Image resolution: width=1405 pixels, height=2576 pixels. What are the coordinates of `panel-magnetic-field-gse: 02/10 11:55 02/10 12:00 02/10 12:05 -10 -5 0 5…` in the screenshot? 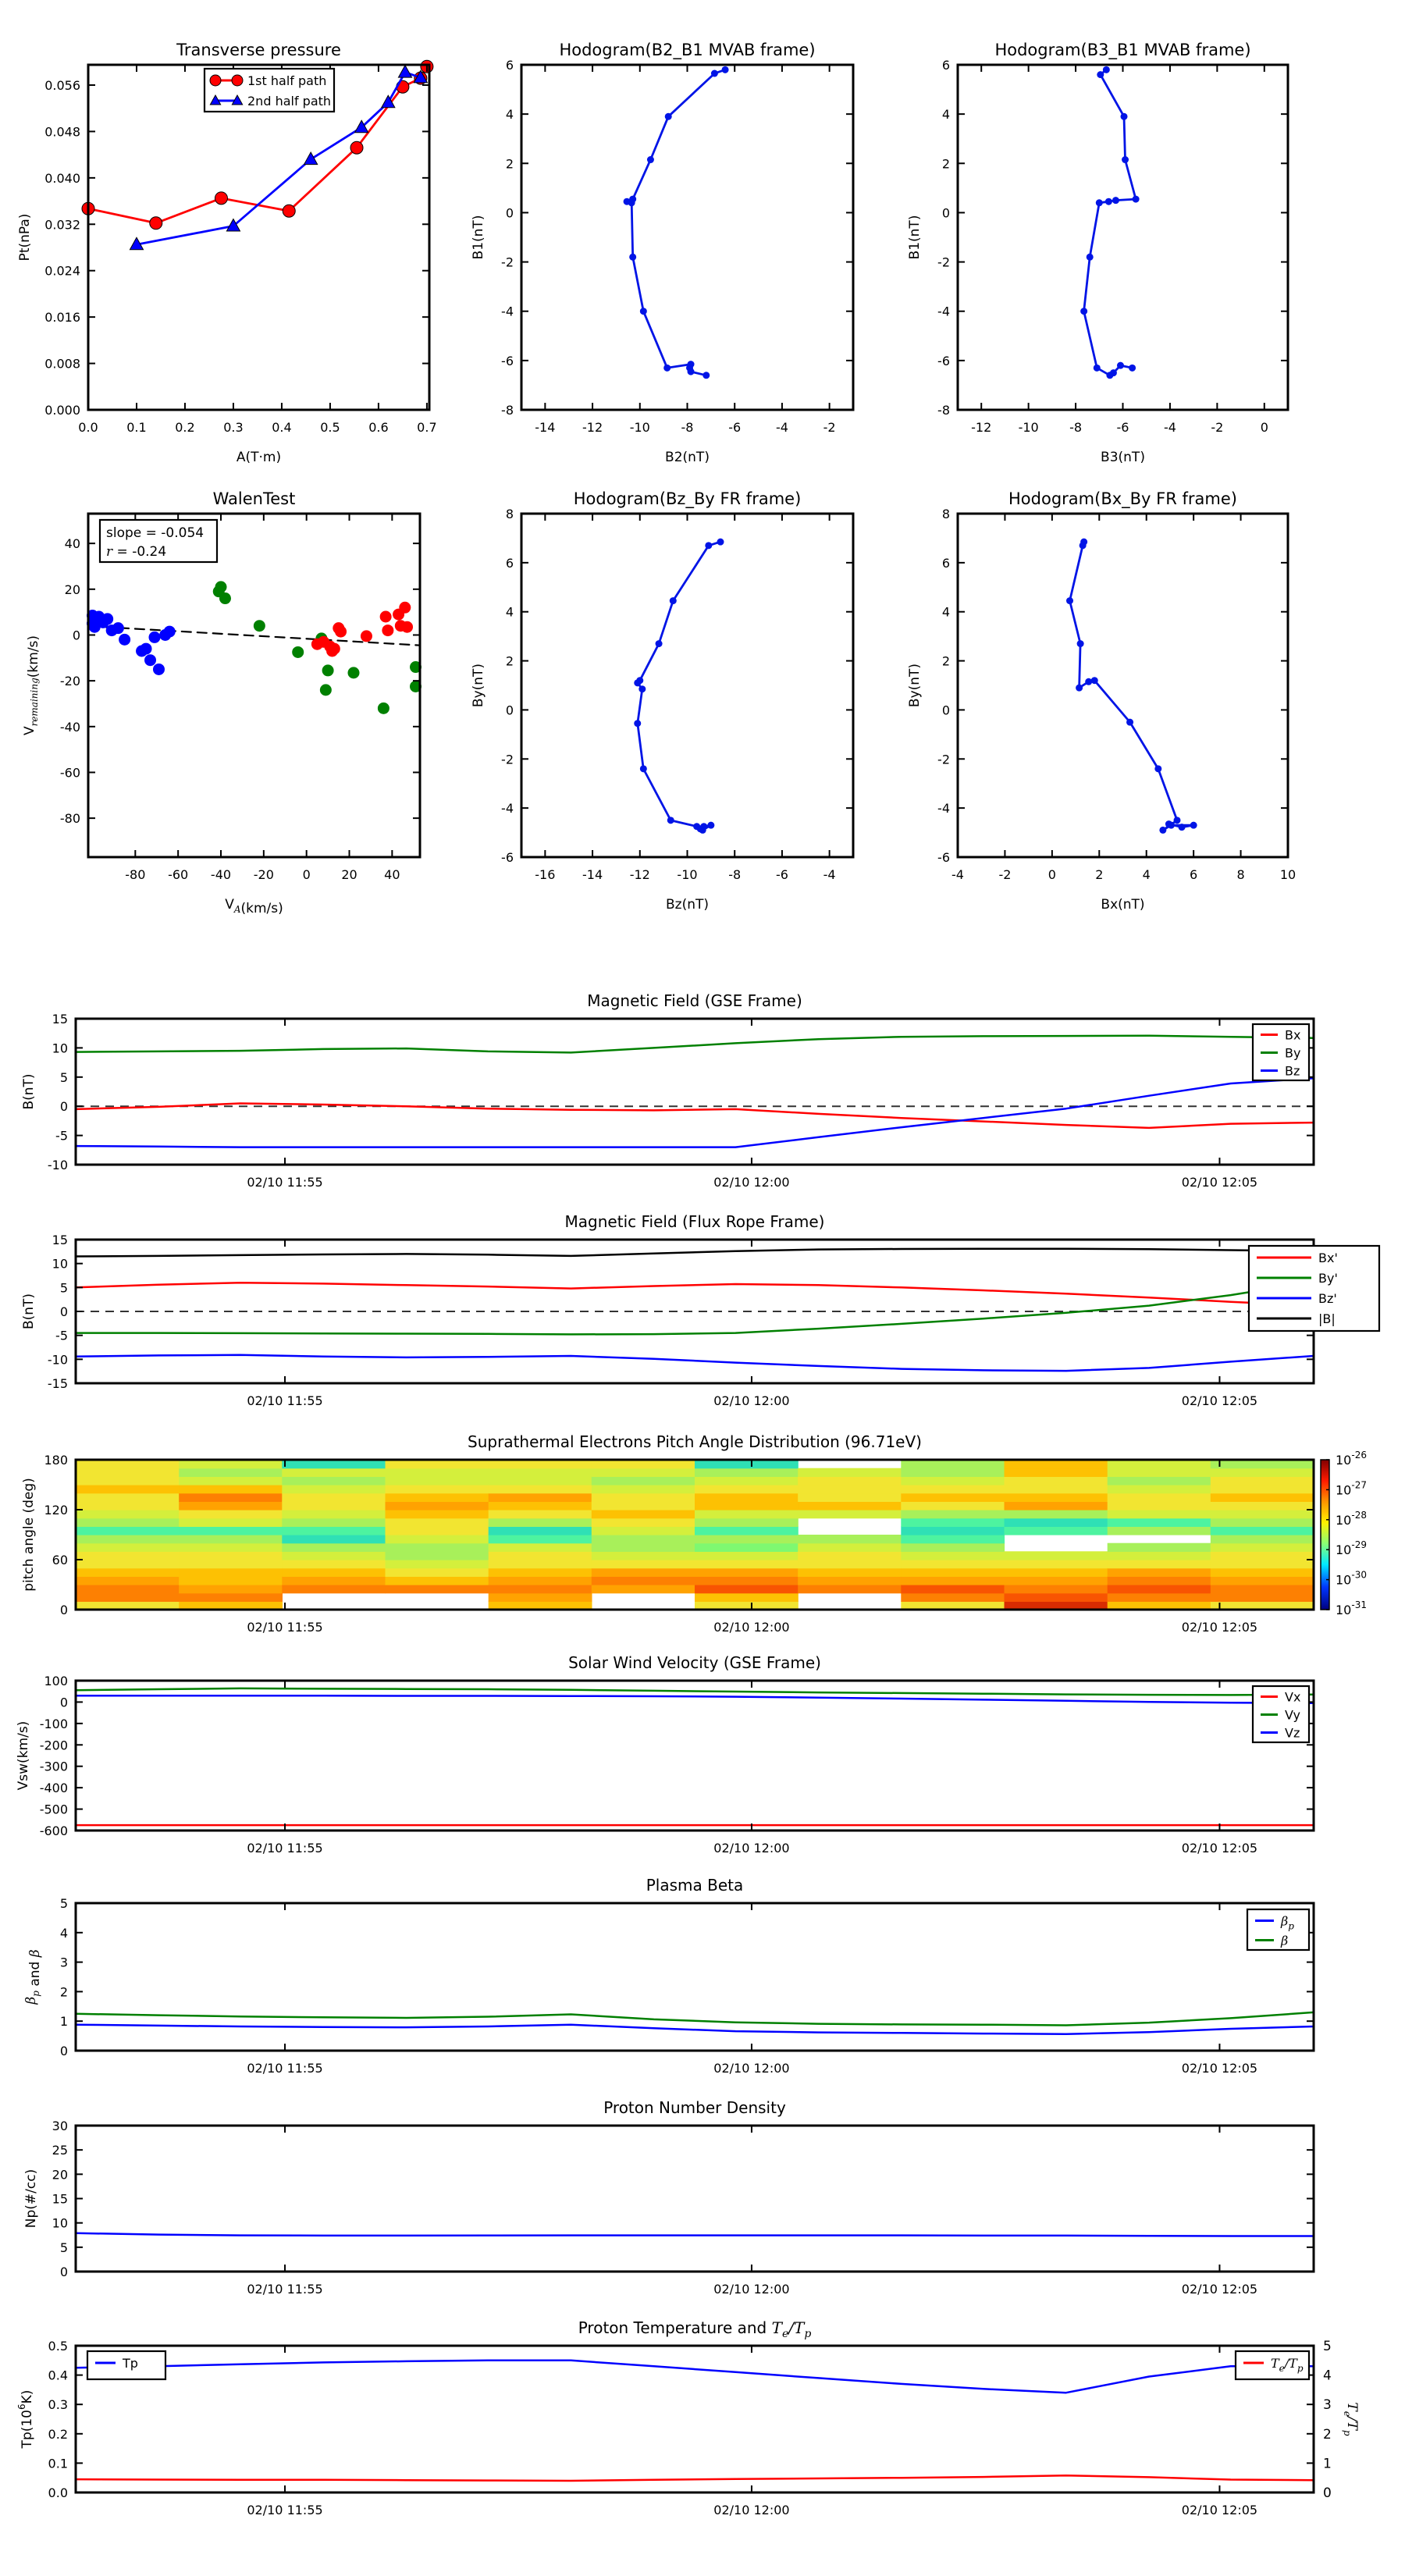 It's located at (668, 1090).